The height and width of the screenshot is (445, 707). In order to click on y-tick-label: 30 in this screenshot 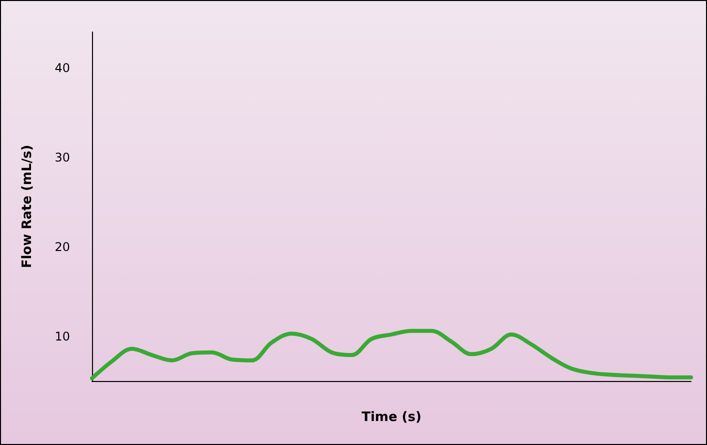, I will do `click(62, 157)`.